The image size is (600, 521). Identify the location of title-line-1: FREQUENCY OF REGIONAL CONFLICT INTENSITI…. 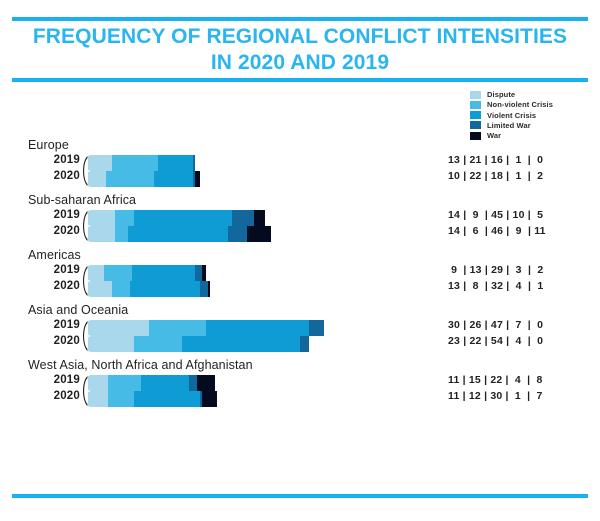
(300, 36).